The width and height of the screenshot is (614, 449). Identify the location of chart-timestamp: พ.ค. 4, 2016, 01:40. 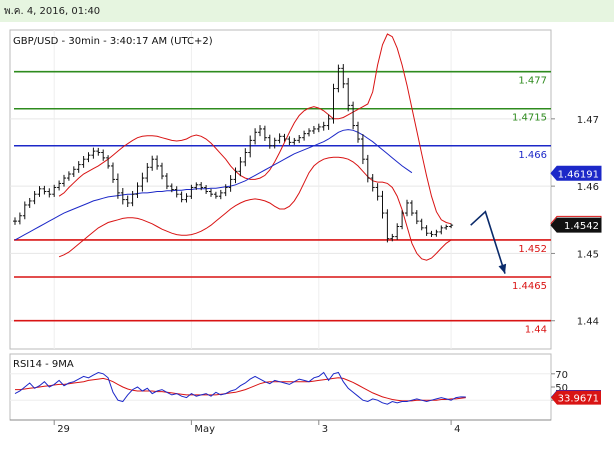
(52, 11).